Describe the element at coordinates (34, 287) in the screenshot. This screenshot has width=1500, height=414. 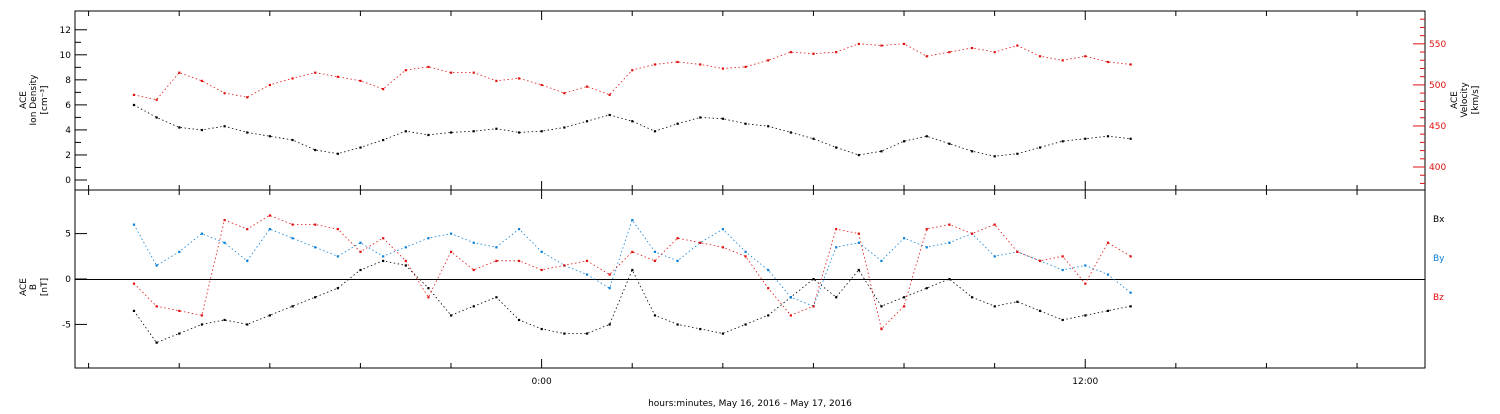
I see `b-field-axis-label: ACE B [nT]` at that location.